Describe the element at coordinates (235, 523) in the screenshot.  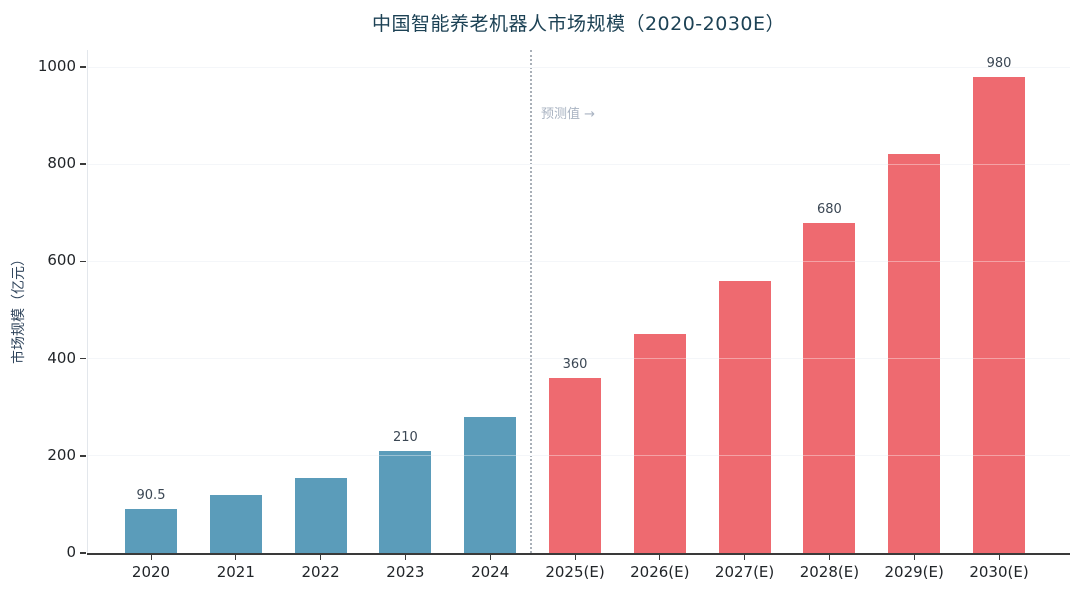
I see `bar-2021` at that location.